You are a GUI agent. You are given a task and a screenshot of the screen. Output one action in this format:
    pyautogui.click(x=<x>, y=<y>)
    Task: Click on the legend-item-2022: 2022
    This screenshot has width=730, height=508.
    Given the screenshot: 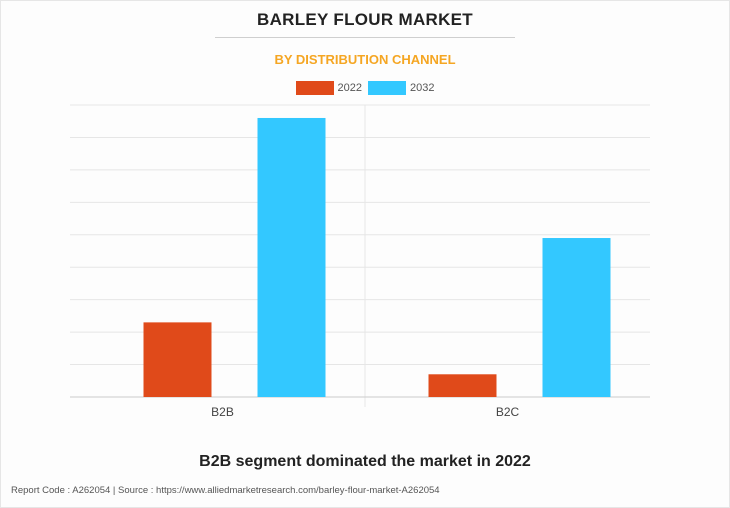 What is the action you would take?
    pyautogui.click(x=328, y=88)
    